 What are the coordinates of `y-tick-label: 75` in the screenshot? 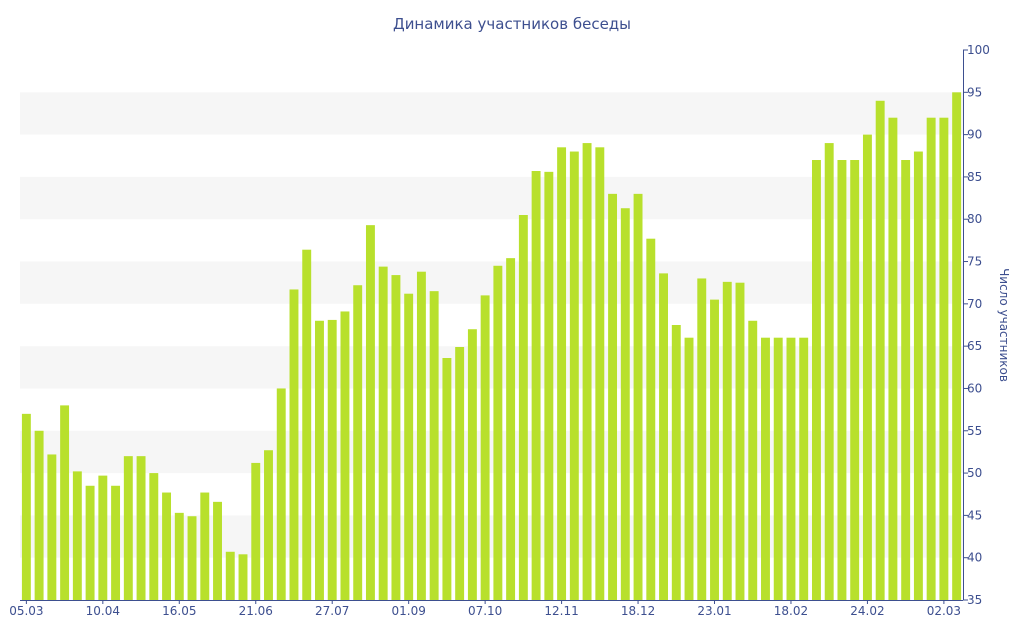 It's located at (974, 262).